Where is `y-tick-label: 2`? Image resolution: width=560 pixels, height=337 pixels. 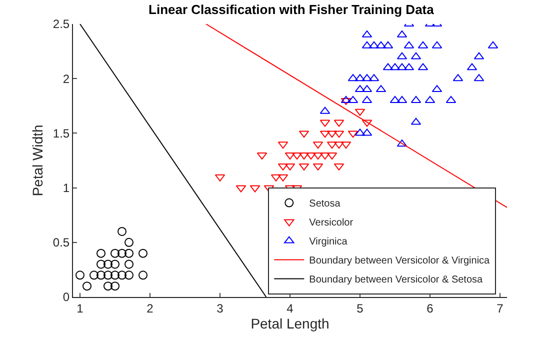
y-tick-label: 2 is located at coordinates (66, 79).